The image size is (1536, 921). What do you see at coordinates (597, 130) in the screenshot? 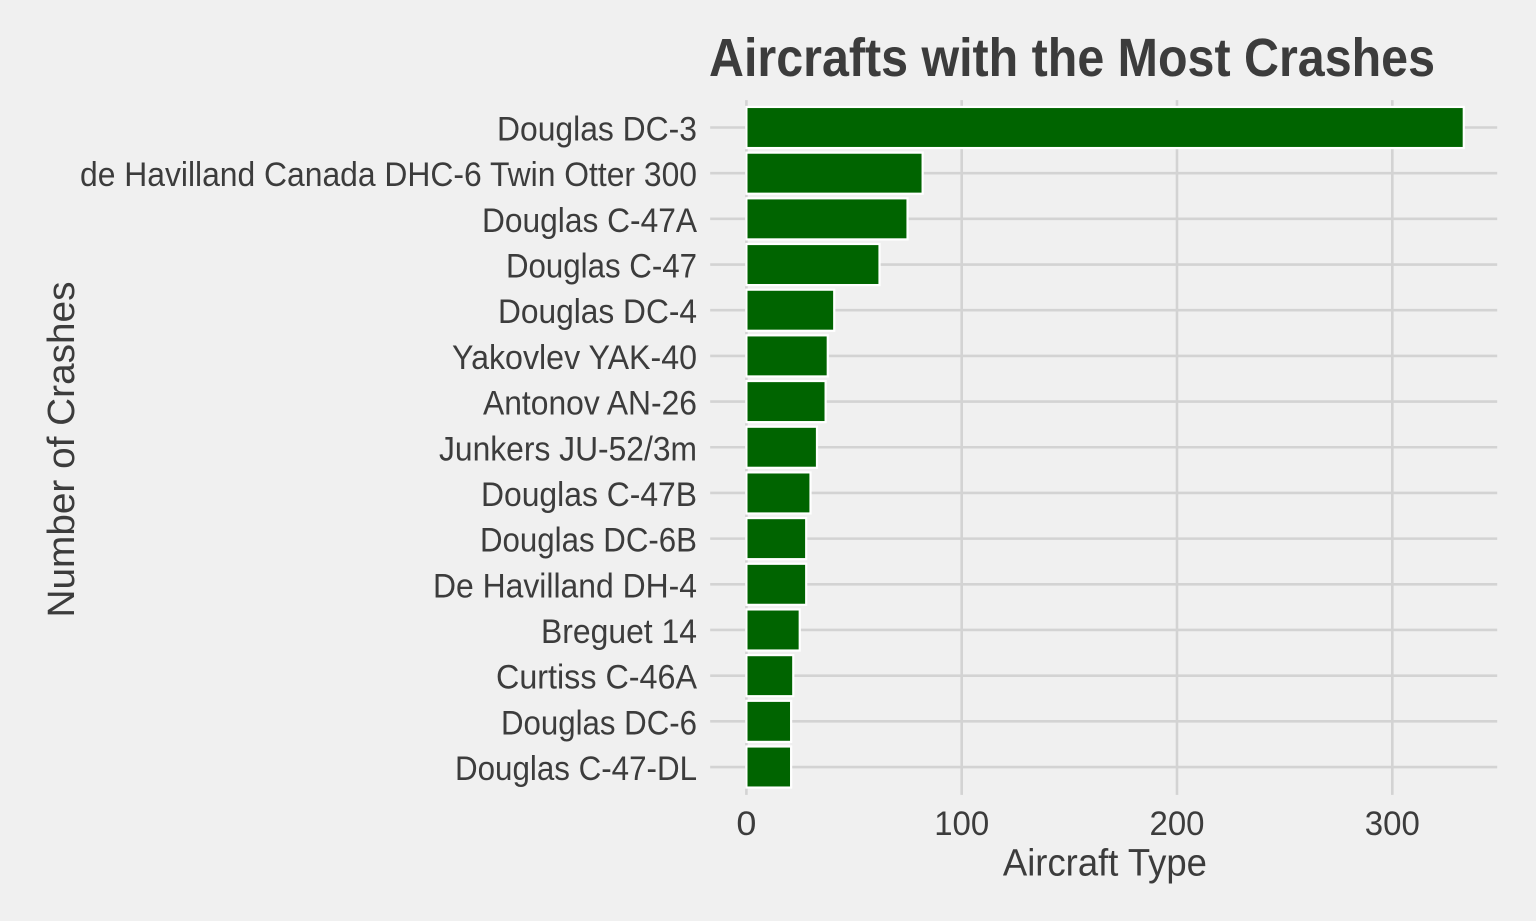
I see `svg-text: Douglas DC-3` at bounding box center [597, 130].